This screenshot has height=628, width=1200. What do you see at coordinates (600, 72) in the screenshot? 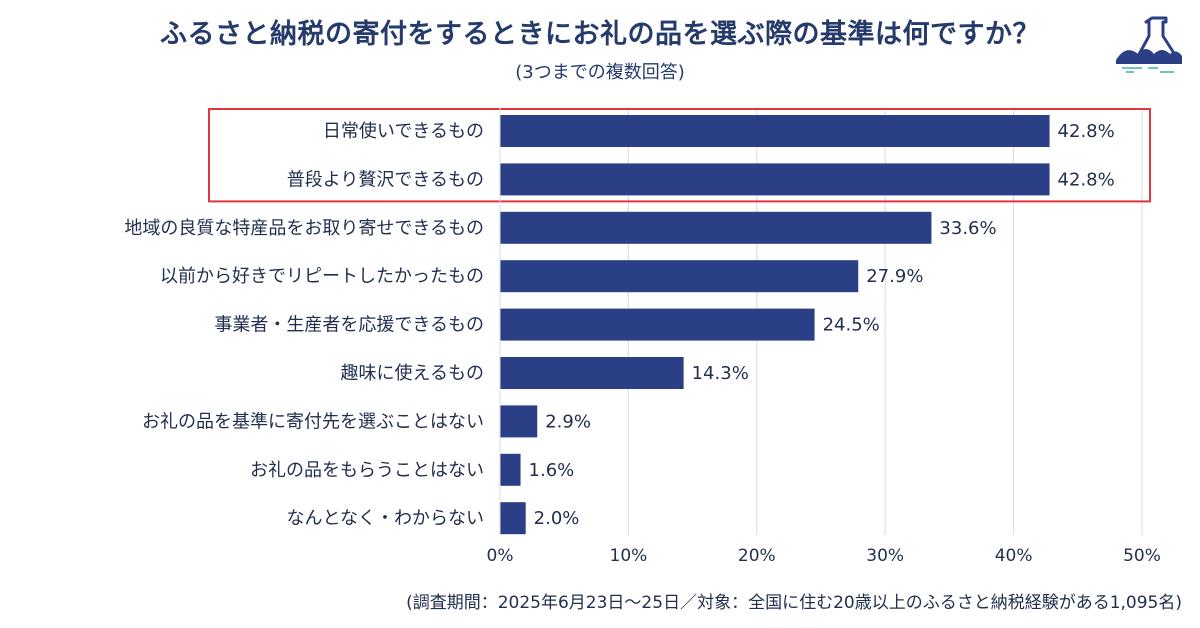
I see `chart-subtitle: (3つまでの複数回答)` at bounding box center [600, 72].